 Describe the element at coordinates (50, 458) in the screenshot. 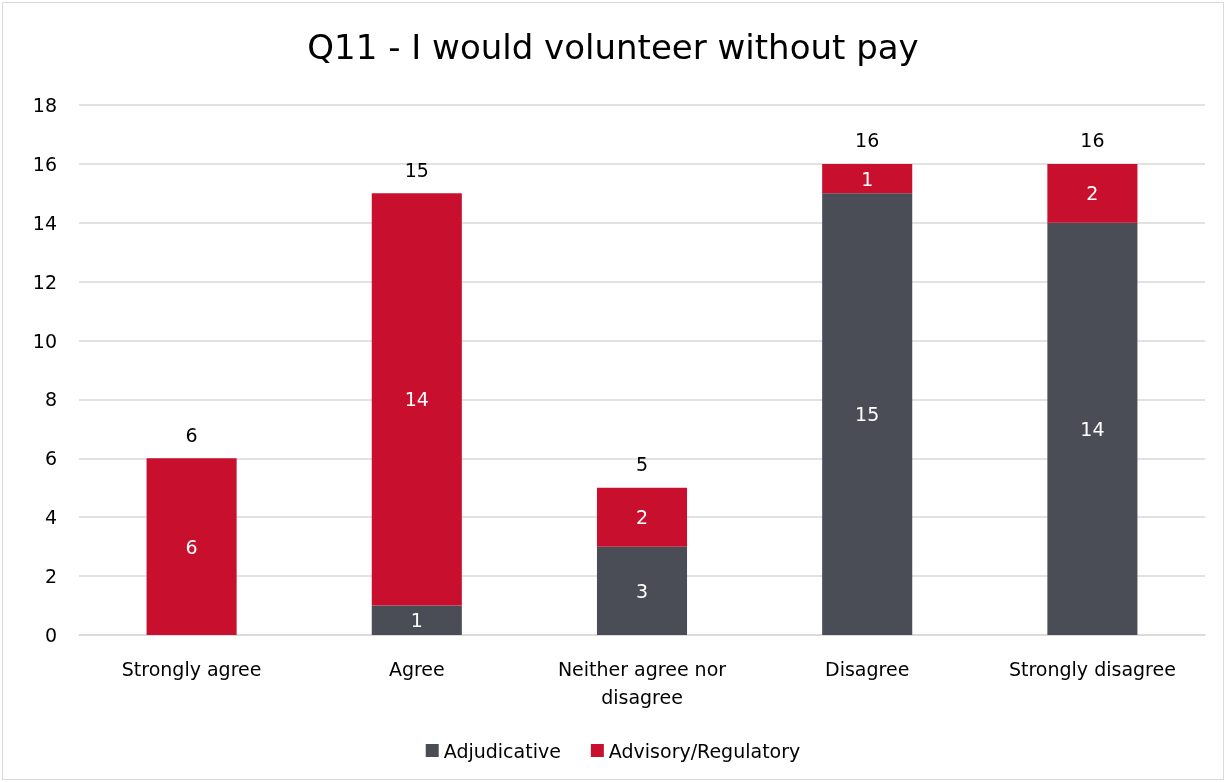

I see `y-tick-label: 6` at that location.